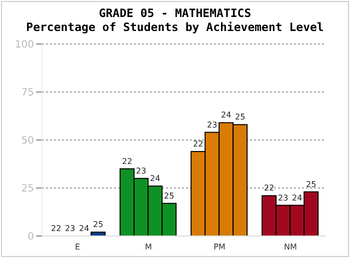  I want to click on series-label: 23, so click(141, 171).